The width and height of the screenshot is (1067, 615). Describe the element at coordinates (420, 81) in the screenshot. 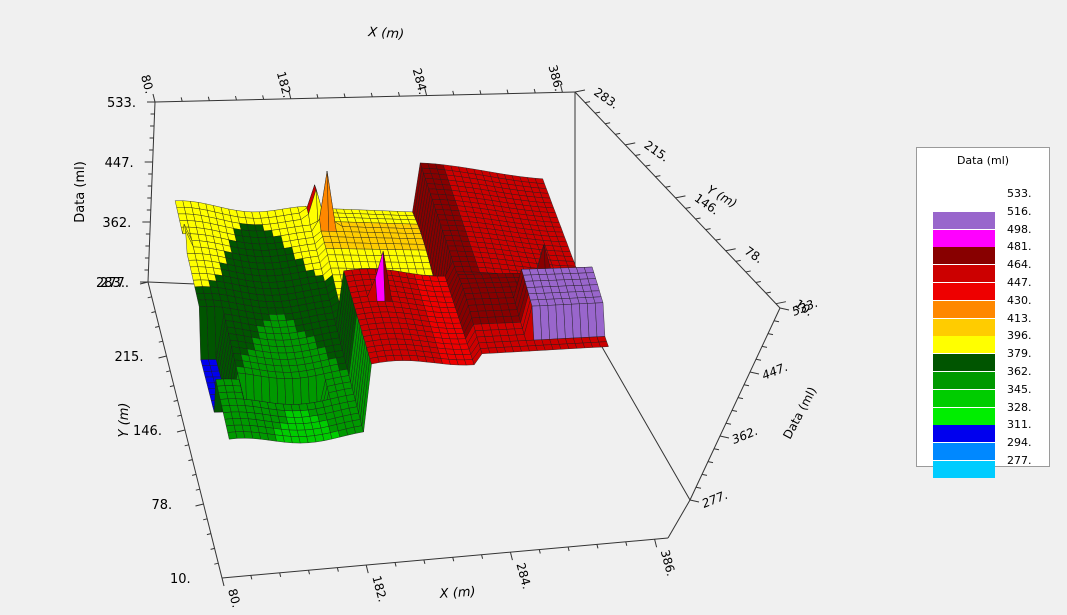

I see `x-top-tick-label: 284.` at that location.